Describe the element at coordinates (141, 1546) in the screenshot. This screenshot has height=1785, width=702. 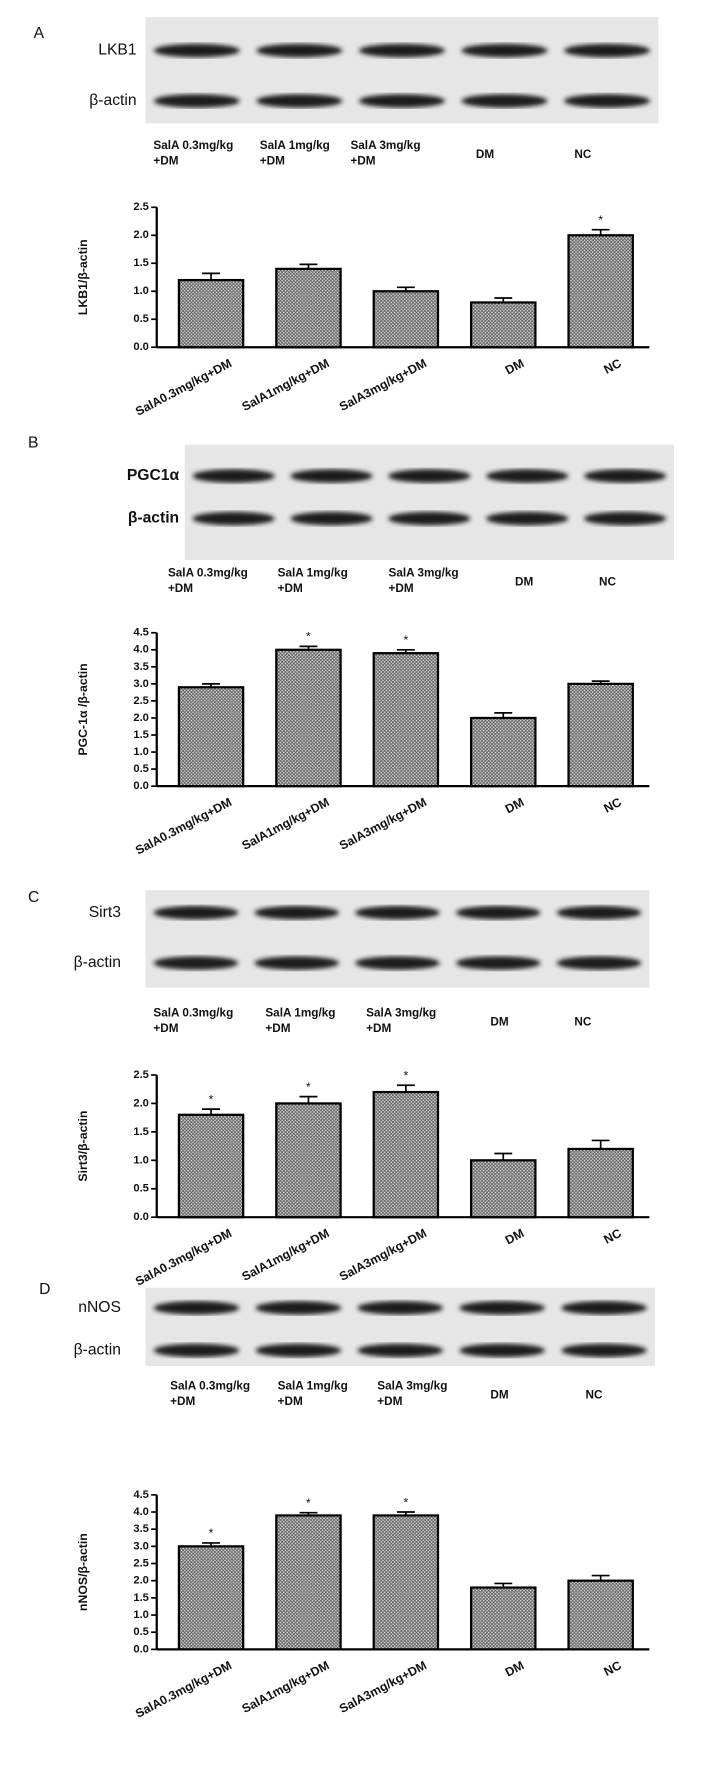
I see `y-tick-label: 3.0` at that location.